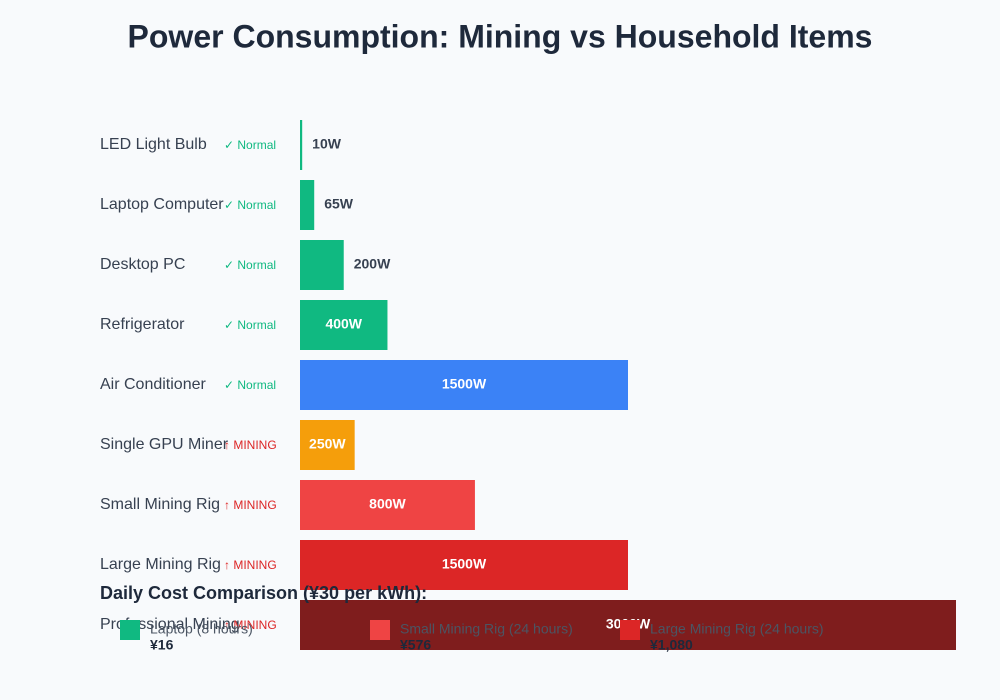  What do you see at coordinates (162, 204) in the screenshot?
I see `category-label: Laptop Computer` at bounding box center [162, 204].